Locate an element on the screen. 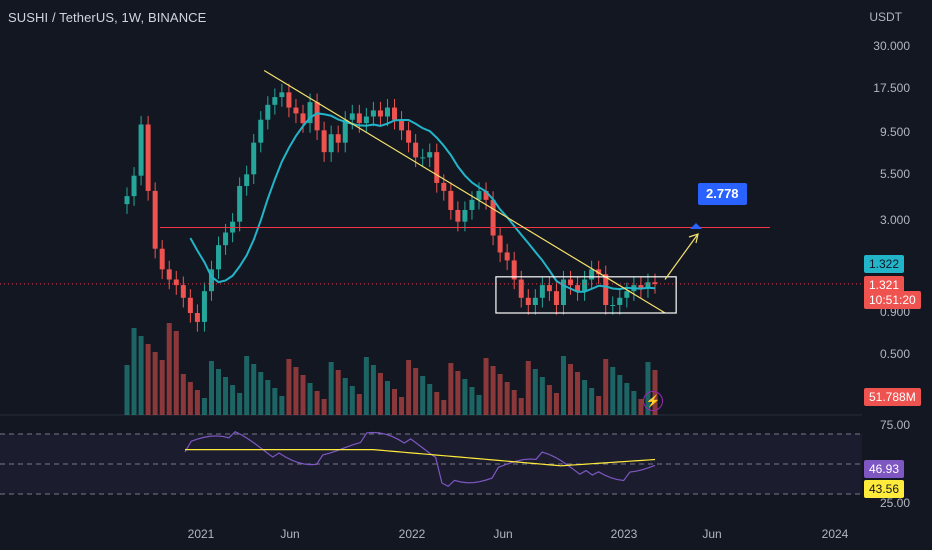  target-arrowhead is located at coordinates (693, 238).